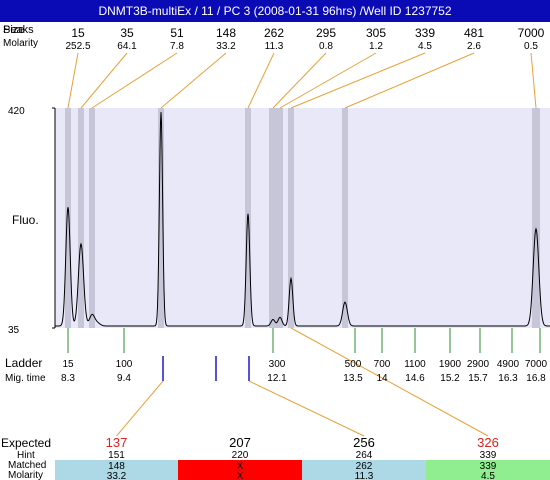 The image size is (550, 480). What do you see at coordinates (226, 33) in the screenshot?
I see `peak-size-label: 148` at bounding box center [226, 33].